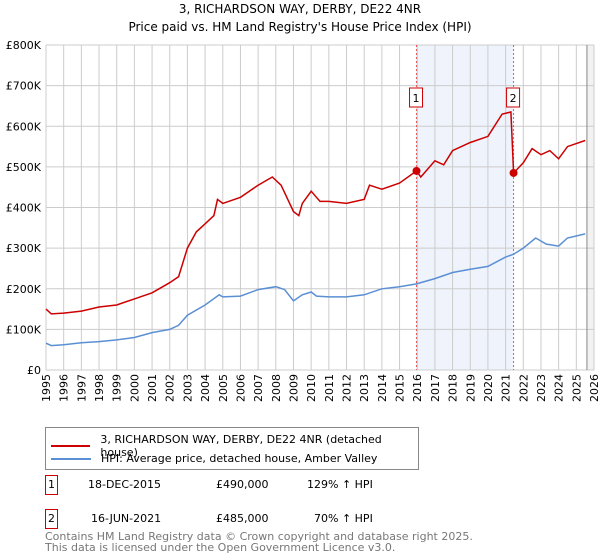 The width and height of the screenshot is (600, 560). I want to click on x-tick-label: 2005, so click(223, 388).